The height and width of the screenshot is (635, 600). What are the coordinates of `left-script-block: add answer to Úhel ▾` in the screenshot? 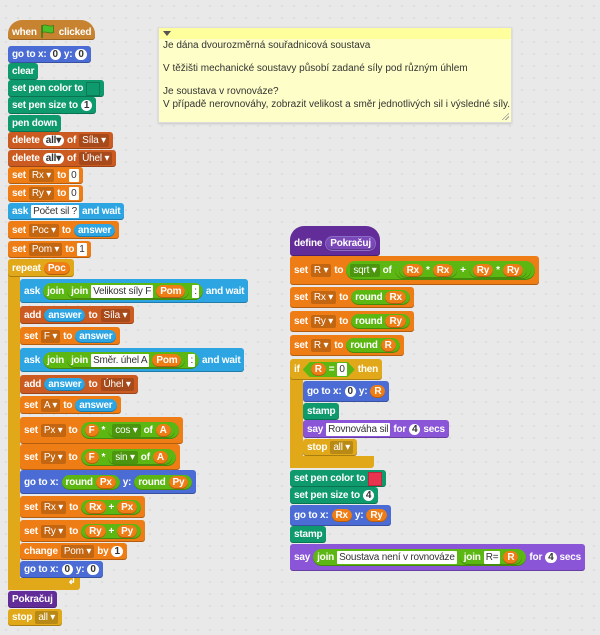 It's located at (79, 384).